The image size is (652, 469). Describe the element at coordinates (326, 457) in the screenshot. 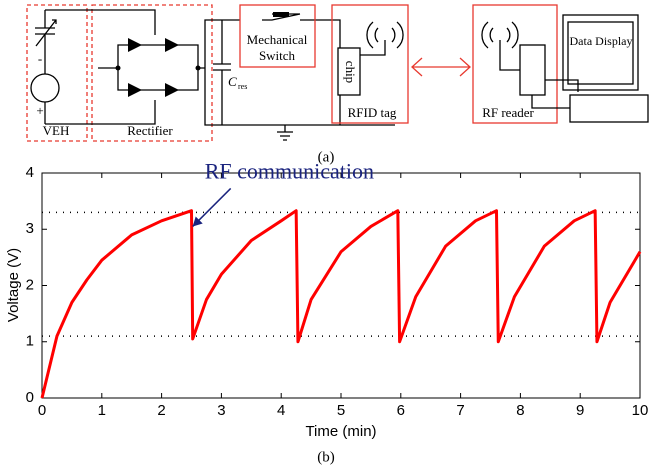

I see `caption: (b)` at that location.